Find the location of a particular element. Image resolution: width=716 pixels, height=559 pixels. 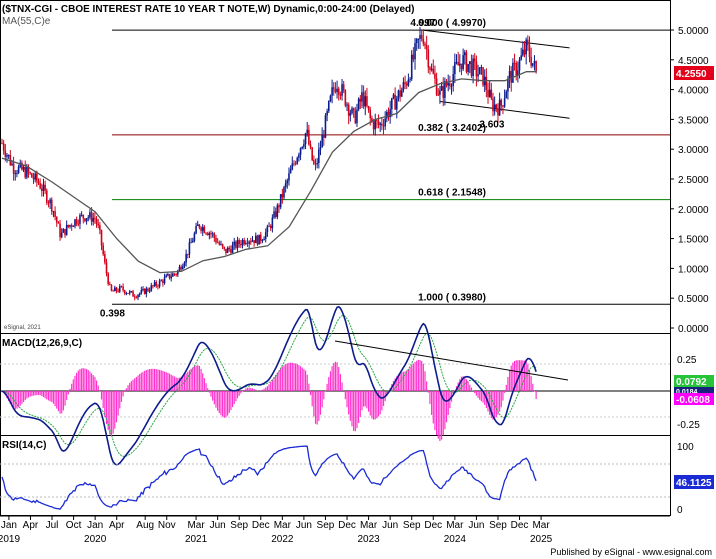

last-price-value: 4.2550 is located at coordinates (691, 74).